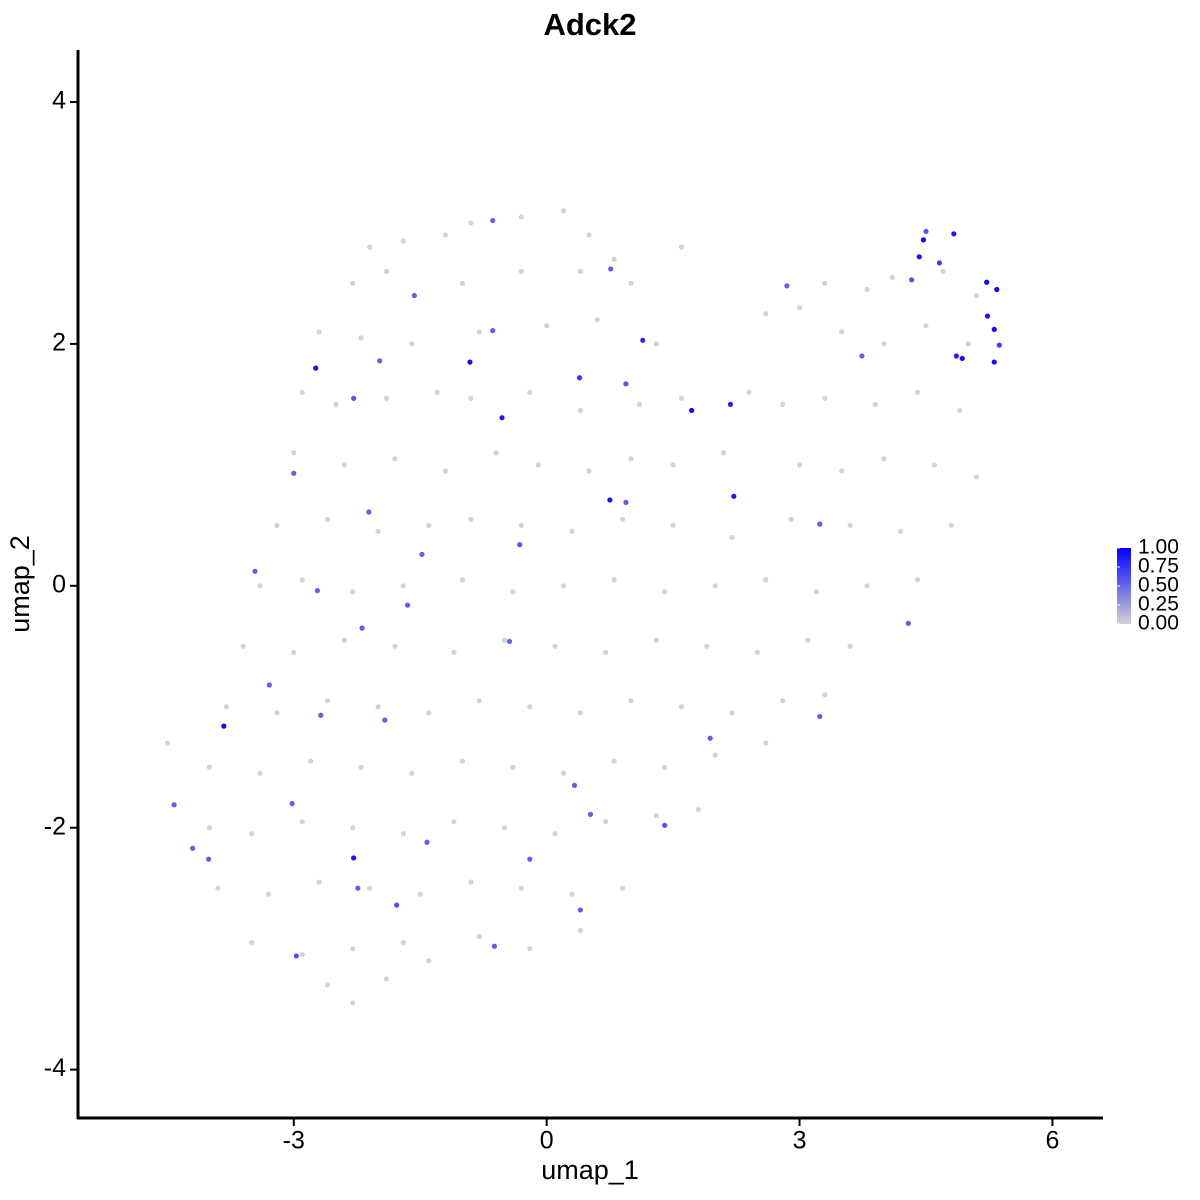  Describe the element at coordinates (20, 584) in the screenshot. I see `y-axis-label: umap_2` at that location.